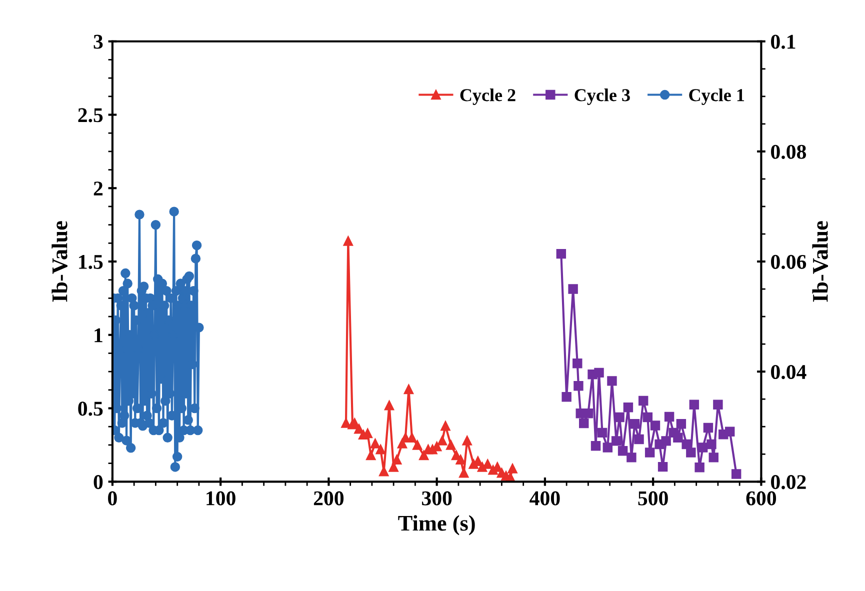 The width and height of the screenshot is (865, 591). What do you see at coordinates (788, 151) in the screenshot?
I see `y2-tick-label: 0.08` at bounding box center [788, 151].